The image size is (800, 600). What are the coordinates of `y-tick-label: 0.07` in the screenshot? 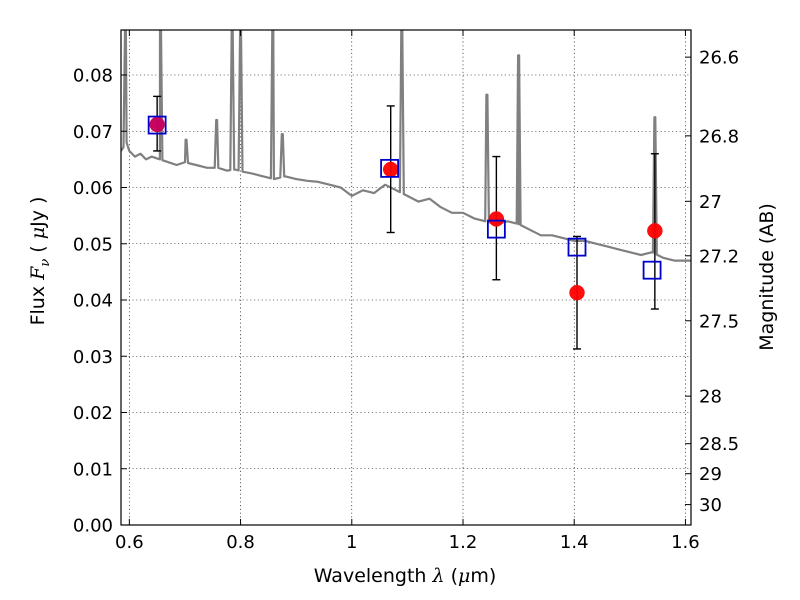 It's located at (93, 132).